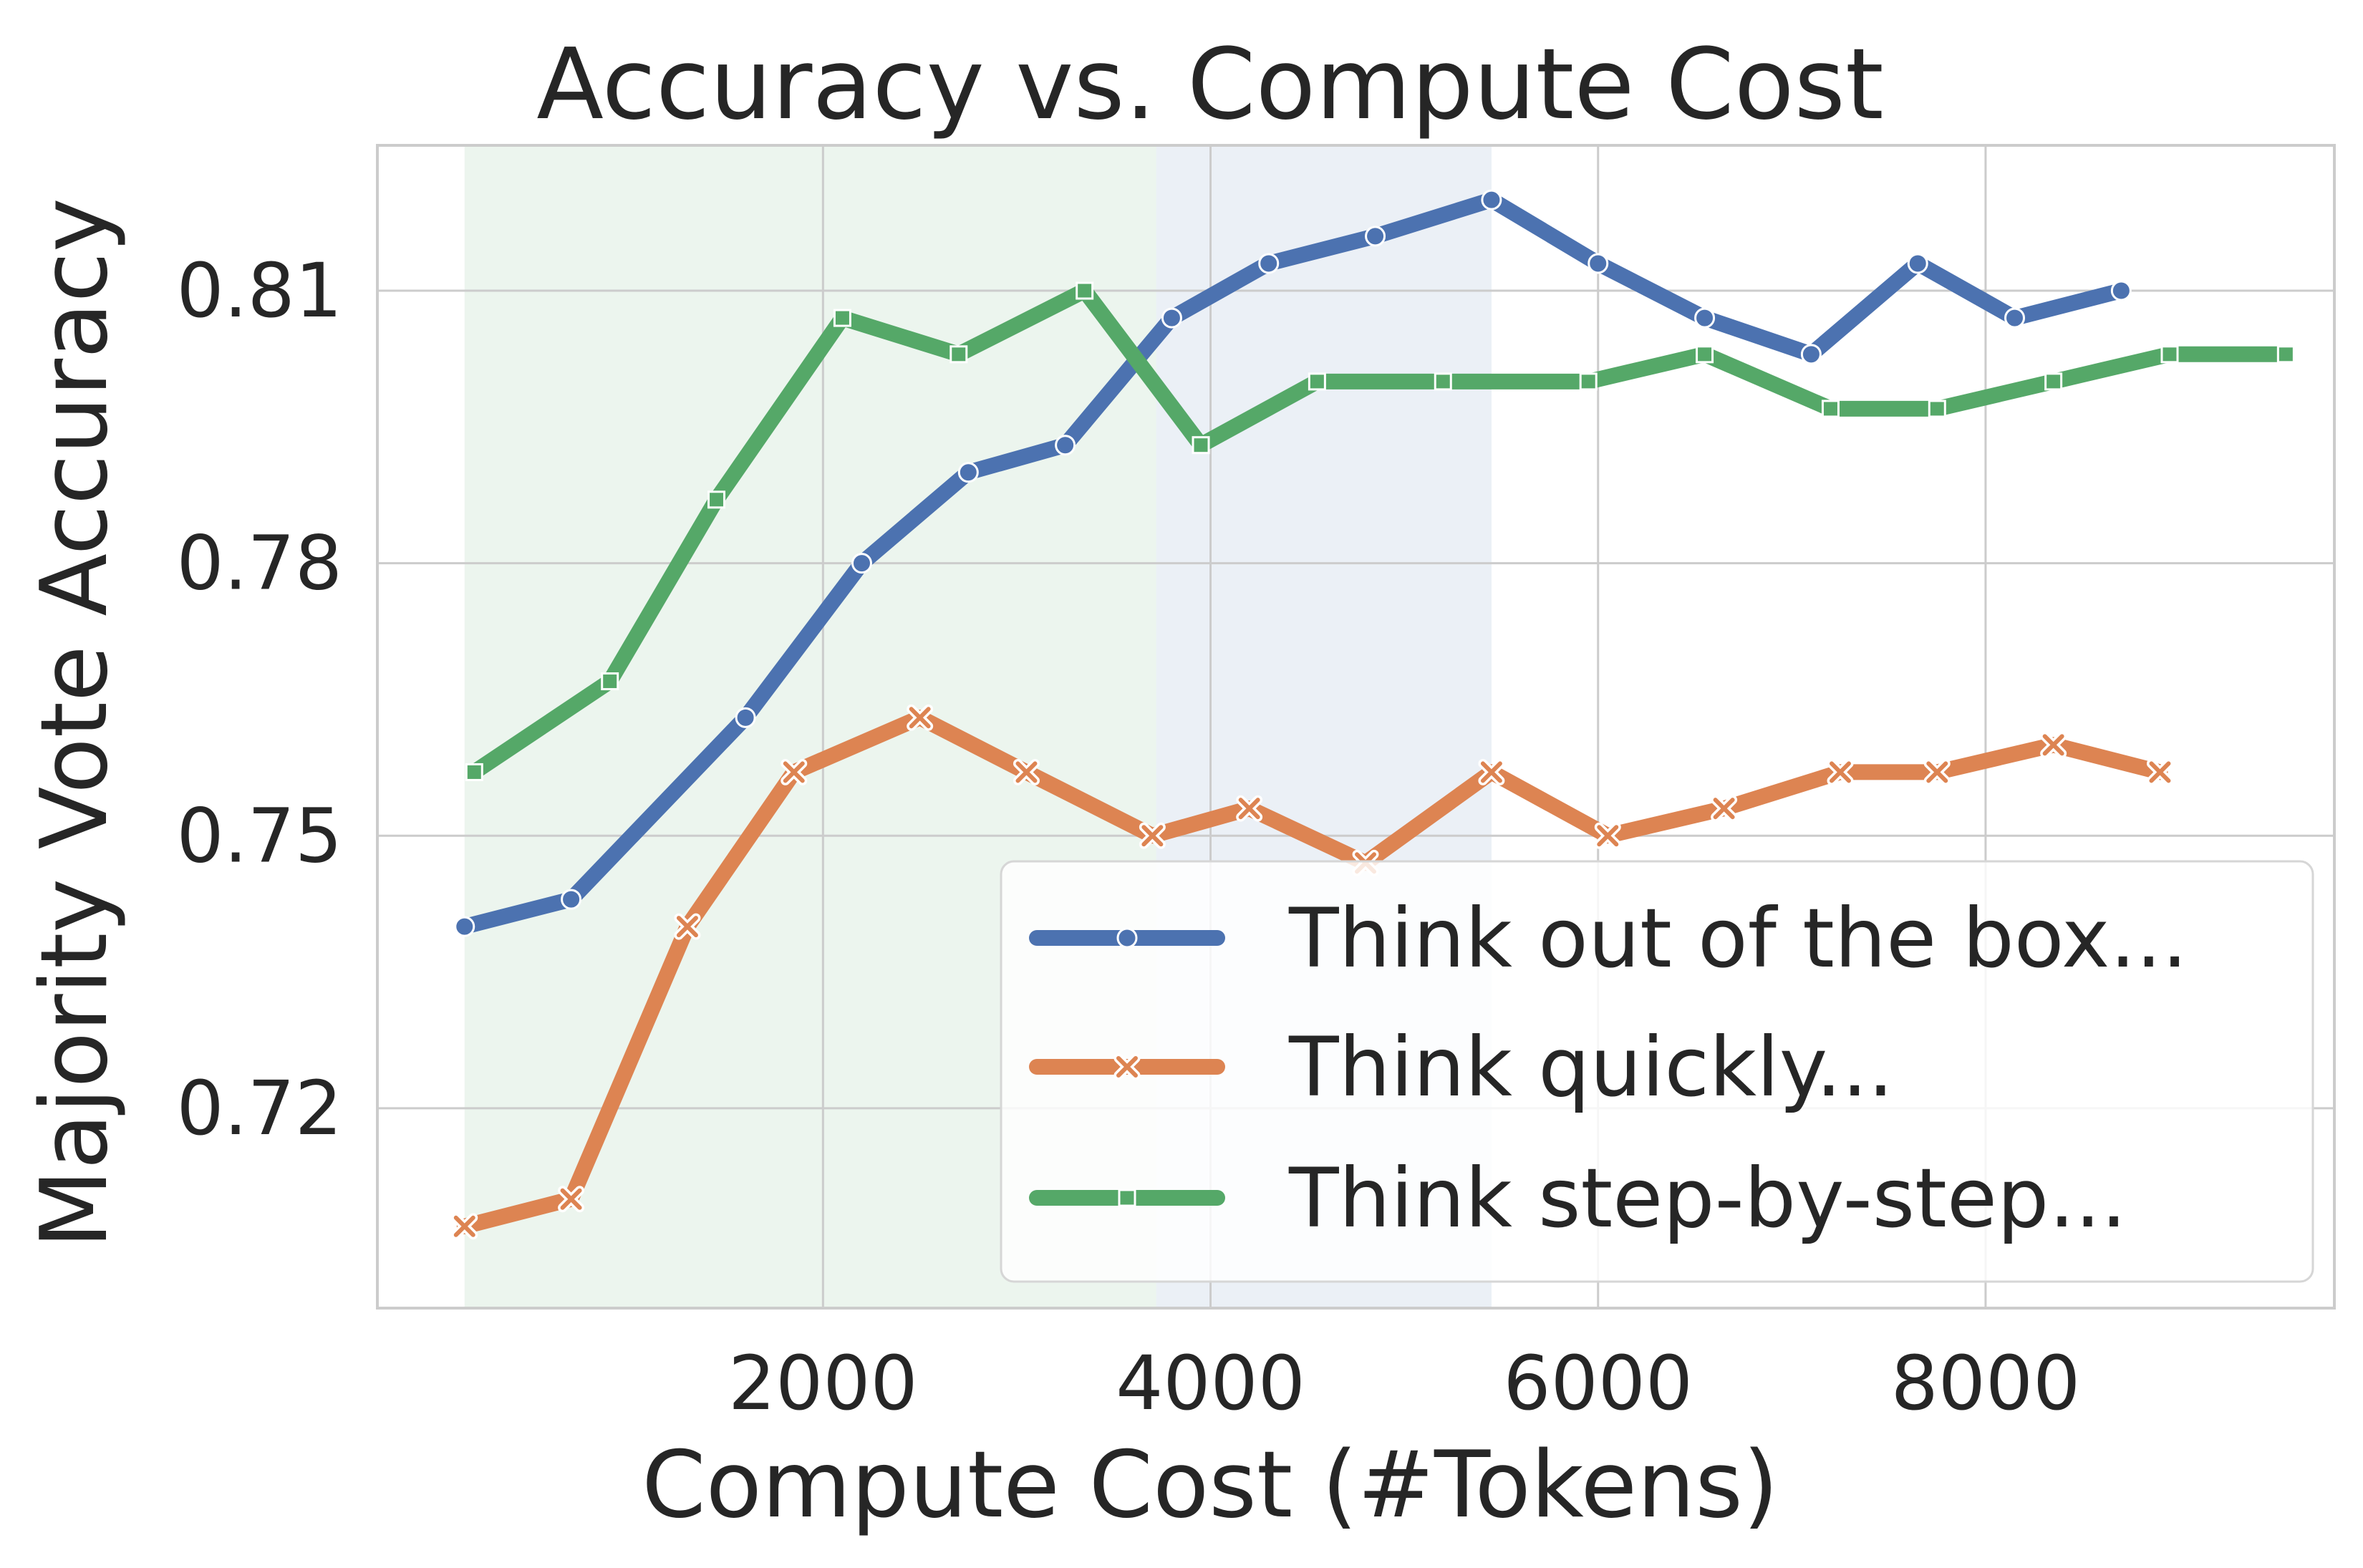 This screenshot has width=2363, height=1568. What do you see at coordinates (259, 699) in the screenshot?
I see `y-axis-ticks: 0.72 0.75 0.78 0.81` at bounding box center [259, 699].